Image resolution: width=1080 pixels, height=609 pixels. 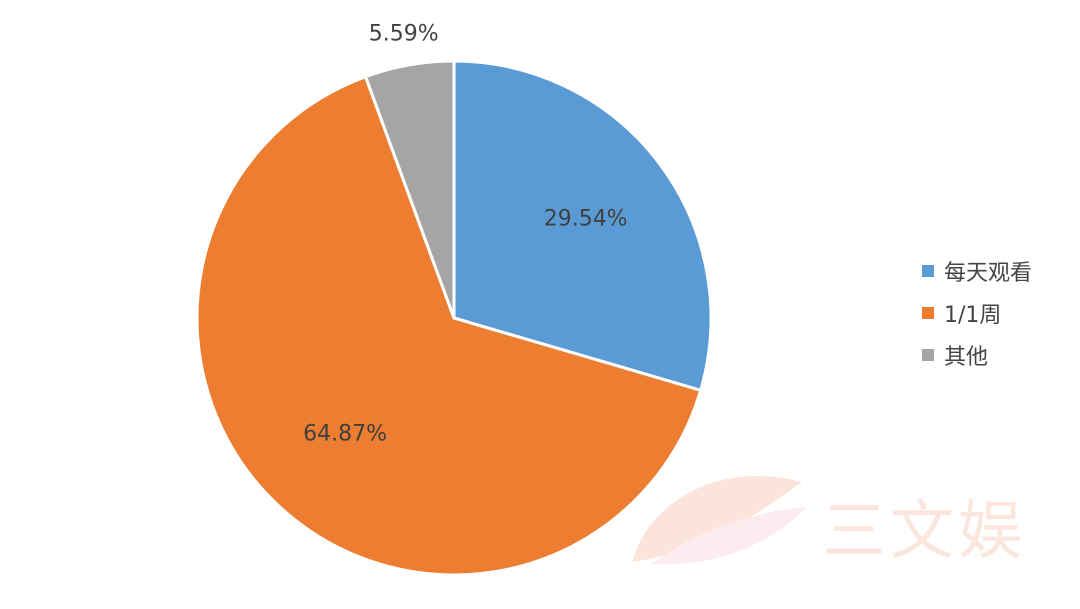 I want to click on data-label-0: 29.54%, so click(x=586, y=218).